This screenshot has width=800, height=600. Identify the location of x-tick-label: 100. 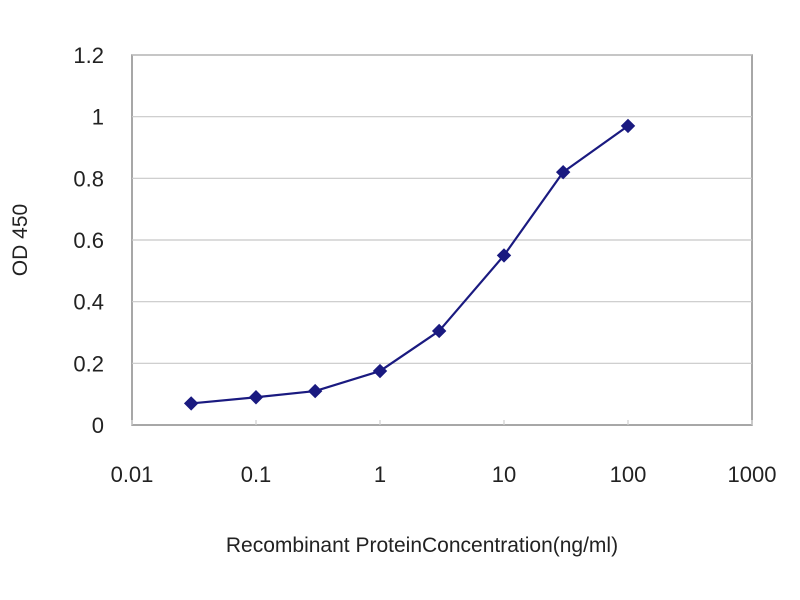
(628, 474).